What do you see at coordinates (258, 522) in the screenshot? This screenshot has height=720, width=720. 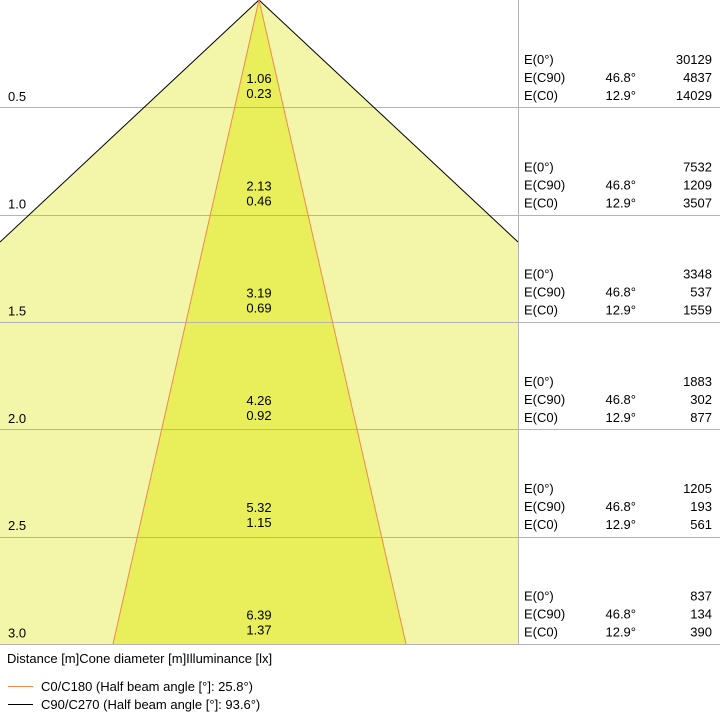 I see `c0-diameter-label: 1.15` at bounding box center [258, 522].